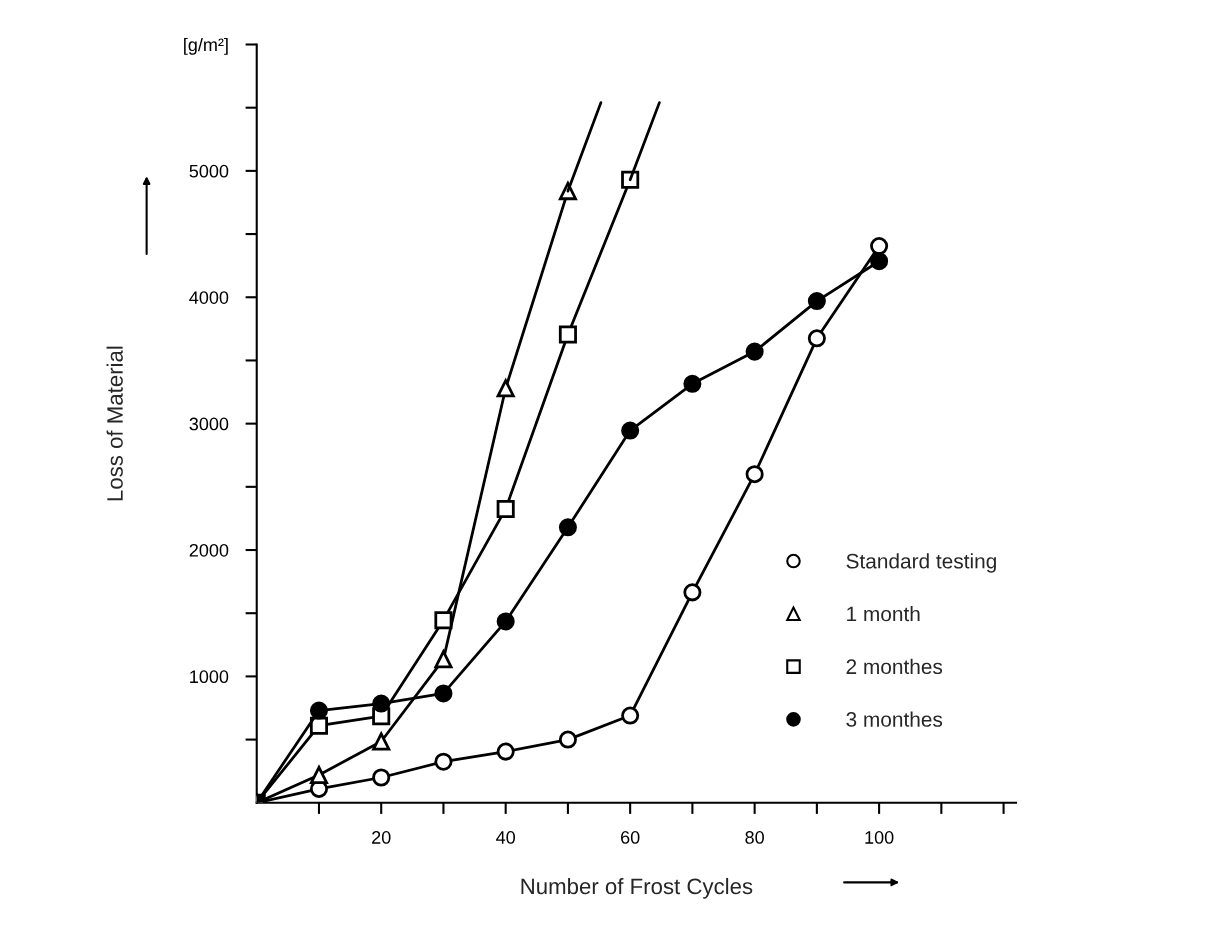 The image size is (1211, 927). What do you see at coordinates (894, 719) in the screenshot?
I see `legend-label: 3 monthes` at bounding box center [894, 719].